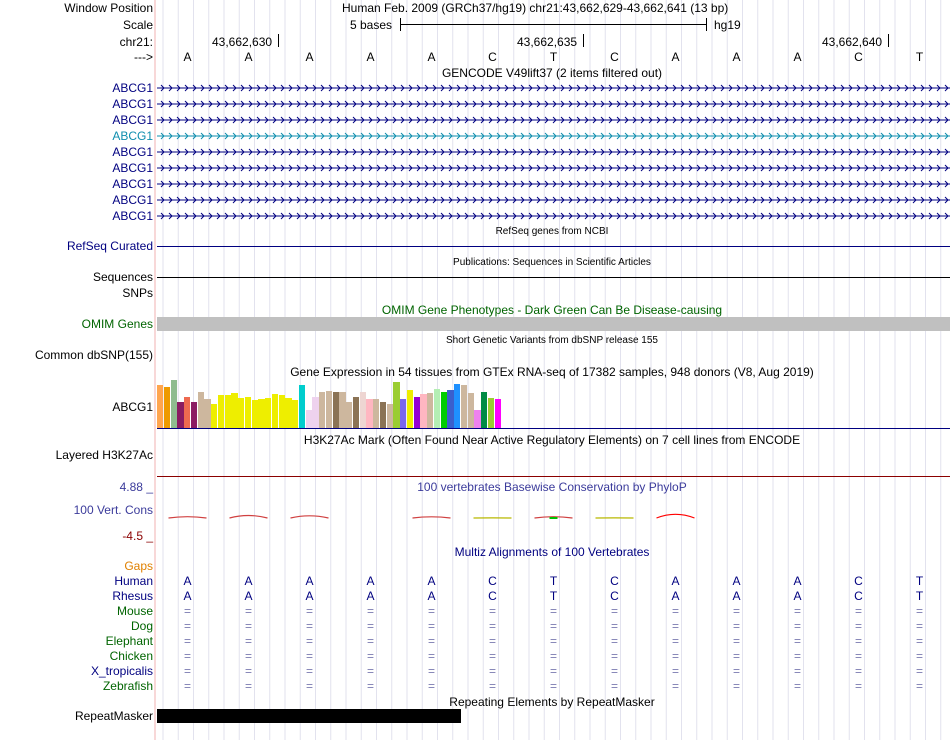 This screenshot has width=950, height=740. What do you see at coordinates (309, 716) in the screenshot?
I see `repeat-element-bar` at bounding box center [309, 716].